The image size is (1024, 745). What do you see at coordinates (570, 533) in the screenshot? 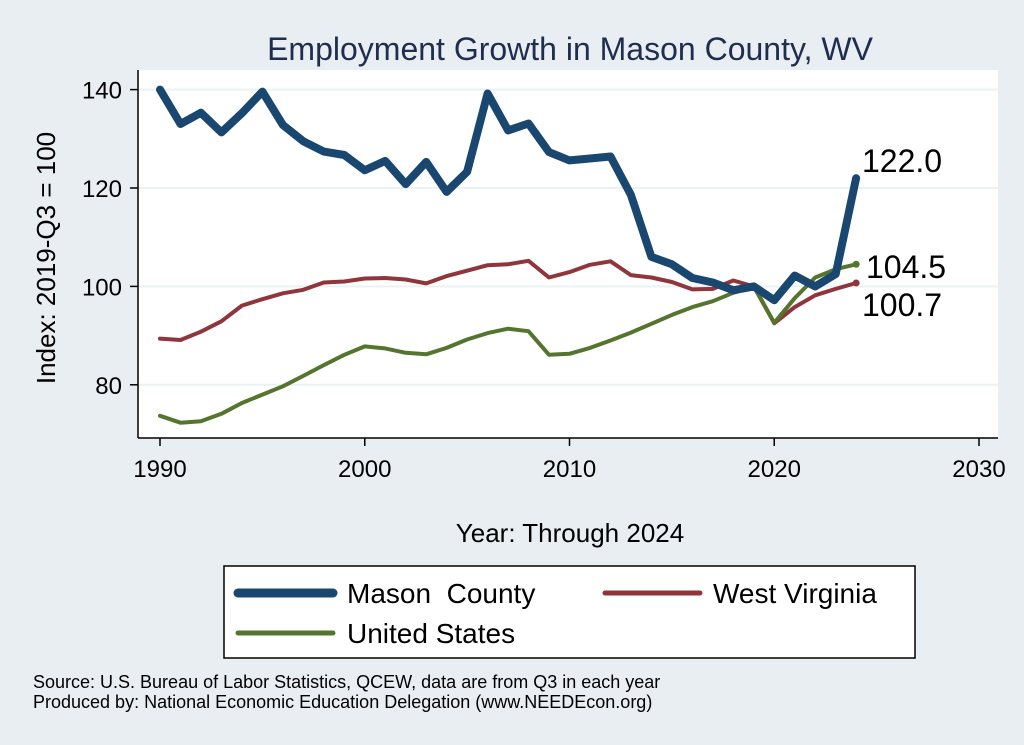
I see `x-axis-label: Year: Through 2024` at bounding box center [570, 533].